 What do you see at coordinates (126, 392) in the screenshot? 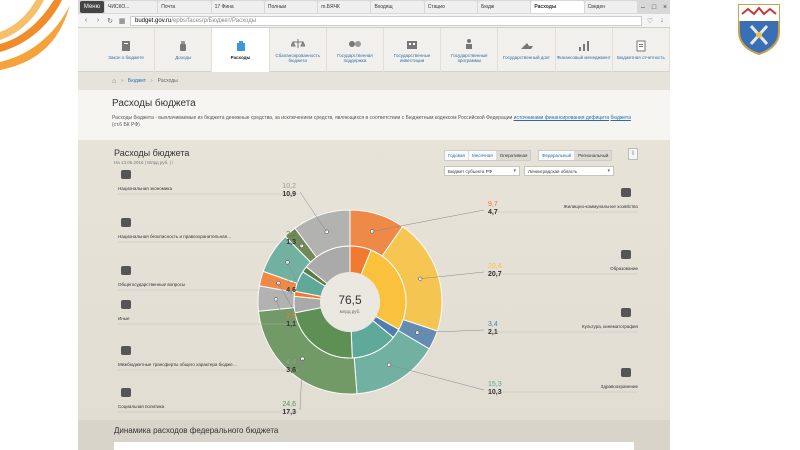
I see `family-icon` at bounding box center [126, 392].